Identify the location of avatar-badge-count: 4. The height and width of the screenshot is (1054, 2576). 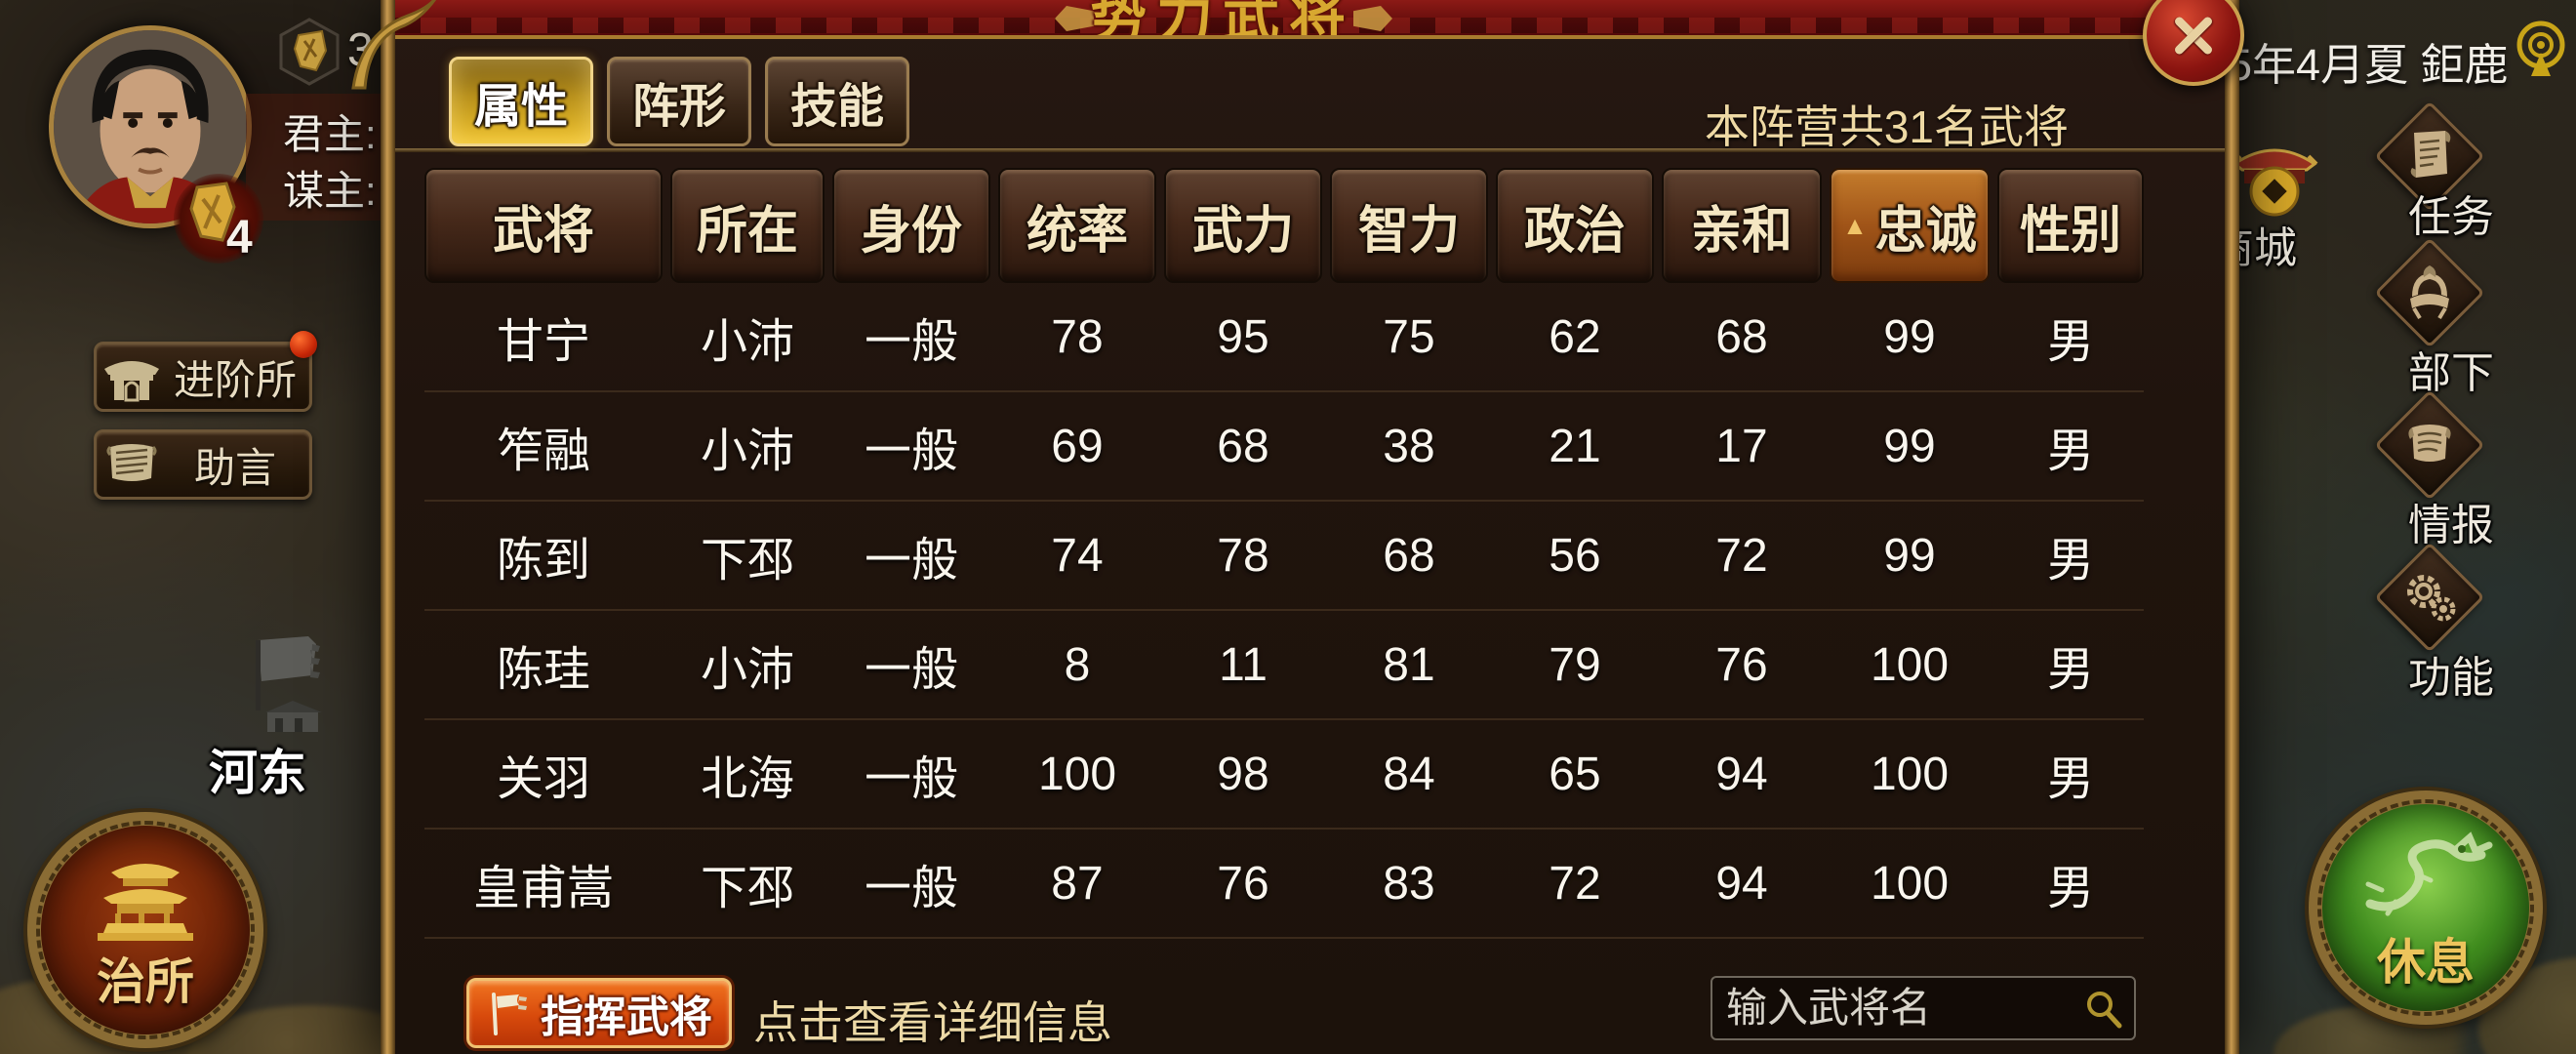
(239, 238).